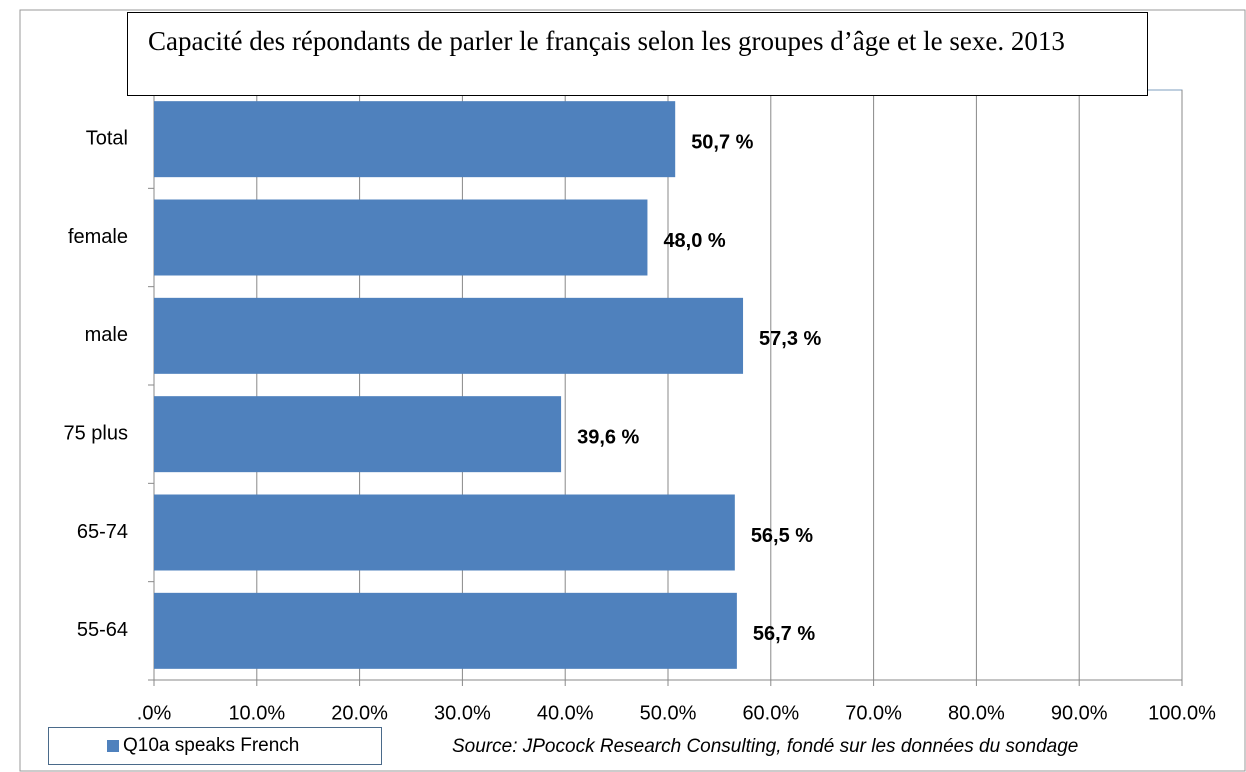 Image resolution: width=1246 pixels, height=772 pixels. I want to click on legend: Q10a speaks French, so click(215, 746).